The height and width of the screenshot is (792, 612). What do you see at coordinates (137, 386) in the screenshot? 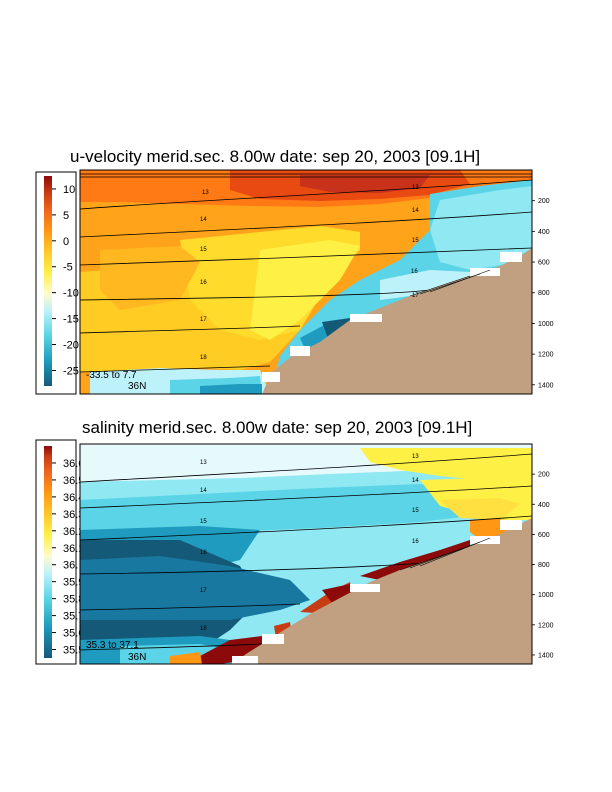
I see `velocity-latitude-label: 36N` at bounding box center [137, 386].